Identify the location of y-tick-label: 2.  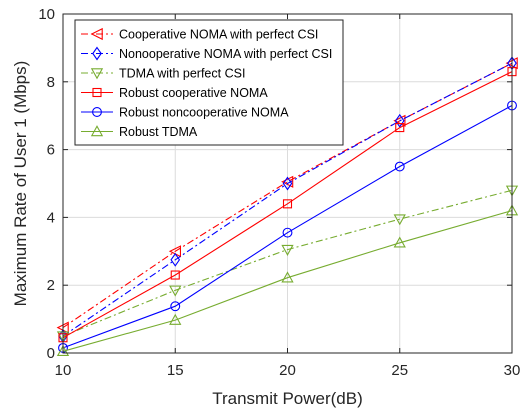
(51, 285).